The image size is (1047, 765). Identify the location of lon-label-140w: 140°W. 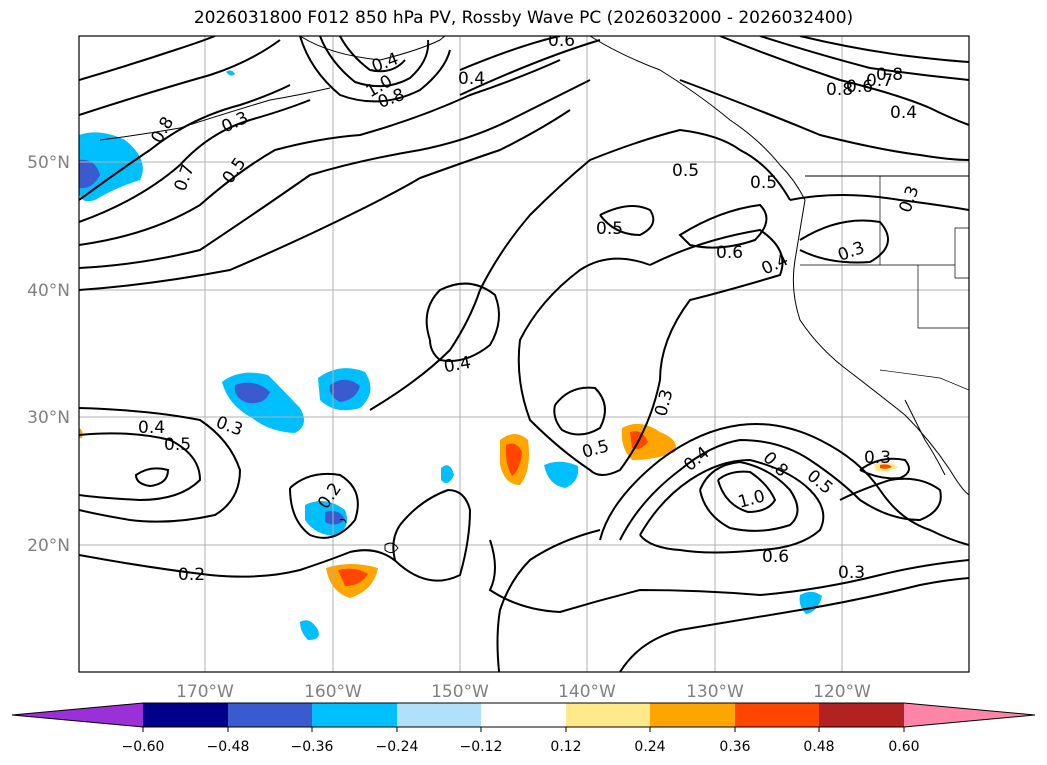
(587, 692).